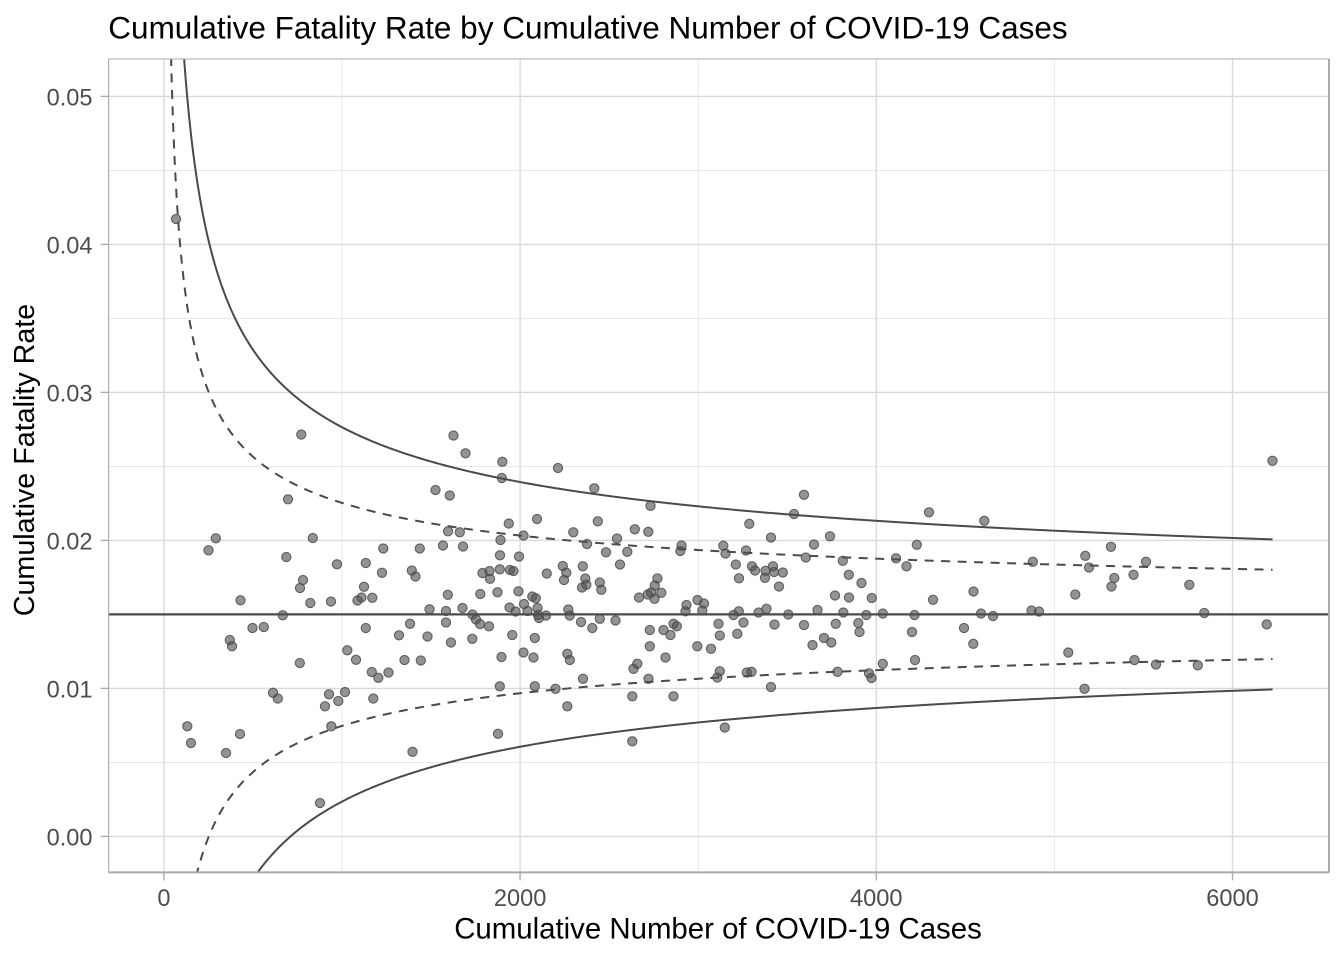 This screenshot has height=965, width=1344. What do you see at coordinates (876, 899) in the screenshot?
I see `svg-text: 4000` at bounding box center [876, 899].